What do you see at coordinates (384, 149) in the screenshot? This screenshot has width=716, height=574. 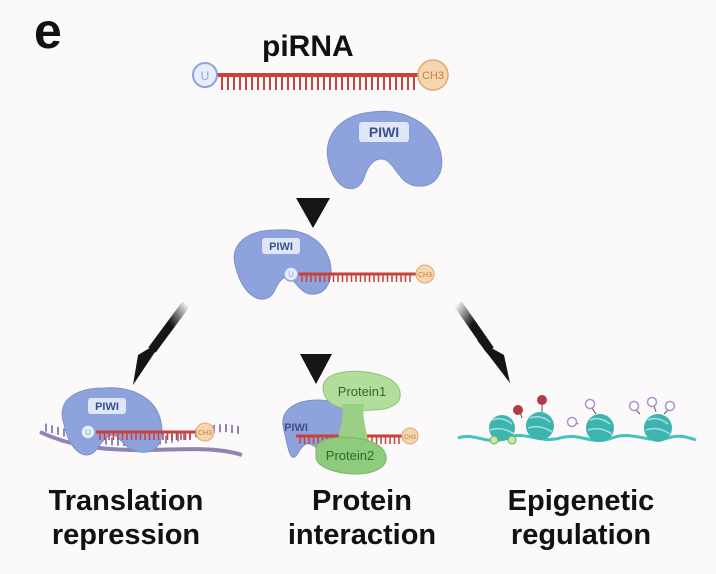 I see `piwi-protein-free: PIWI` at bounding box center [384, 149].